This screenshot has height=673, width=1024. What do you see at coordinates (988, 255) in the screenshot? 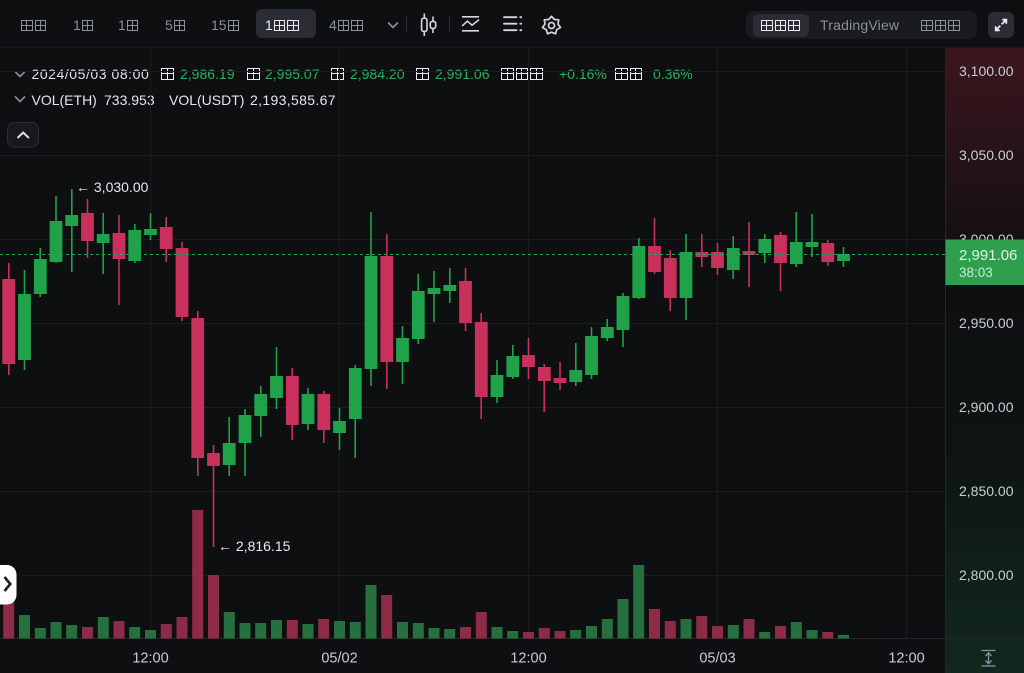
I see `svg-text: 2,991.06` at bounding box center [988, 255].